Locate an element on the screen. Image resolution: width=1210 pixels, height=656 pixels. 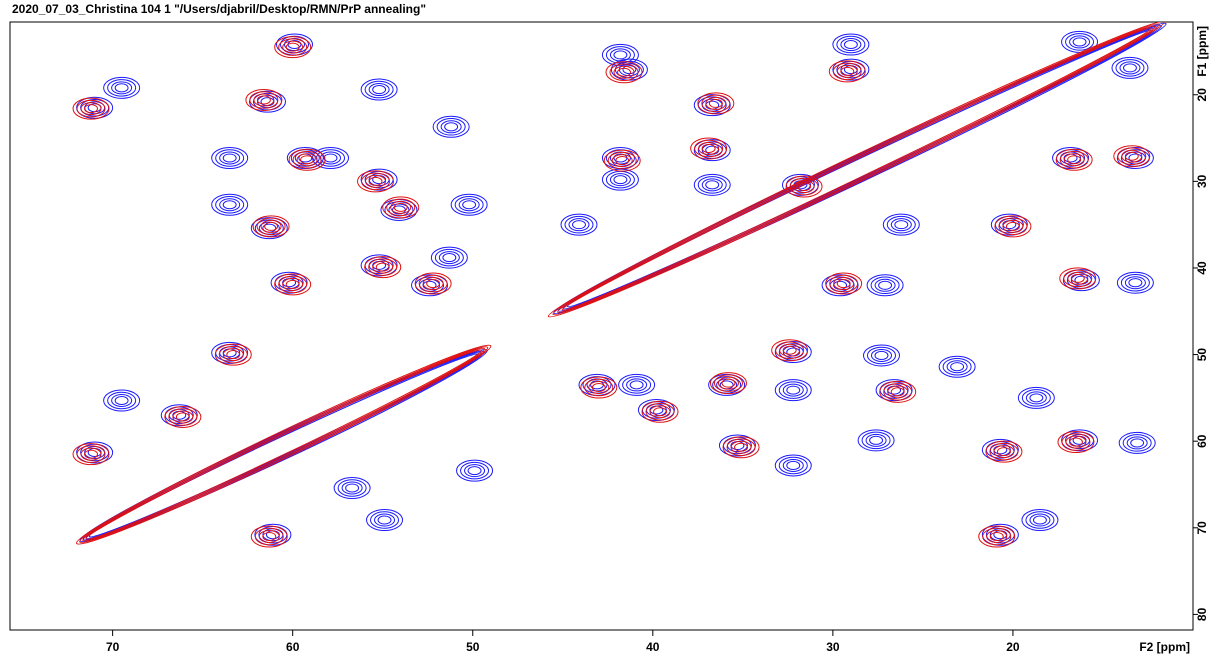
x-tick-label: 70 is located at coordinates (113, 647).